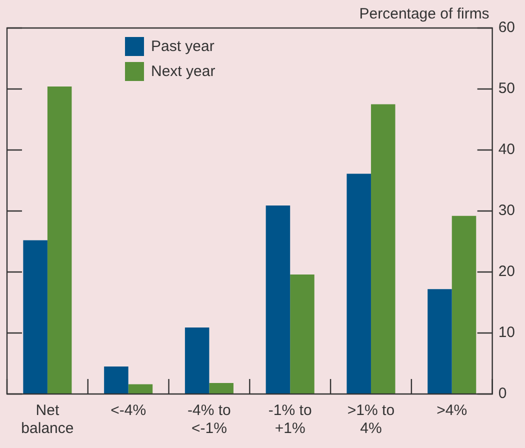  Describe the element at coordinates (424, 14) in the screenshot. I see `y-axis-title: Percentage of firms` at that location.